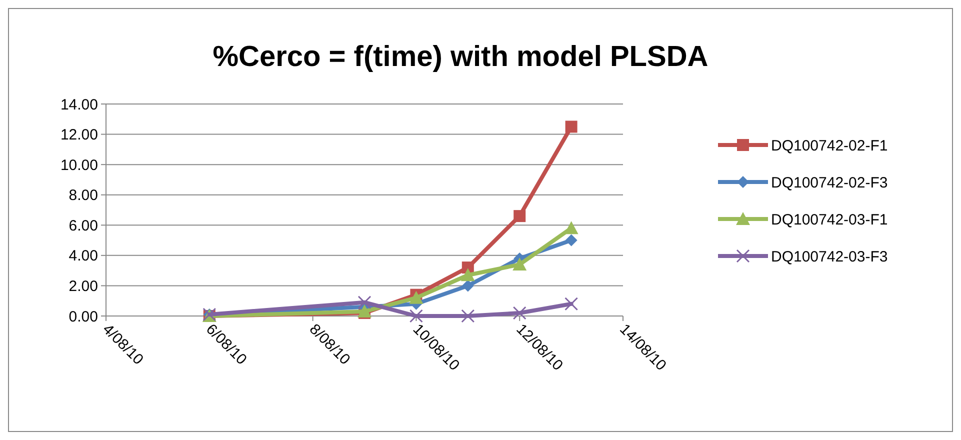 This screenshot has height=440, width=961. Describe the element at coordinates (829, 145) in the screenshot. I see `legend-label: DQ100742-02-F1` at that location.